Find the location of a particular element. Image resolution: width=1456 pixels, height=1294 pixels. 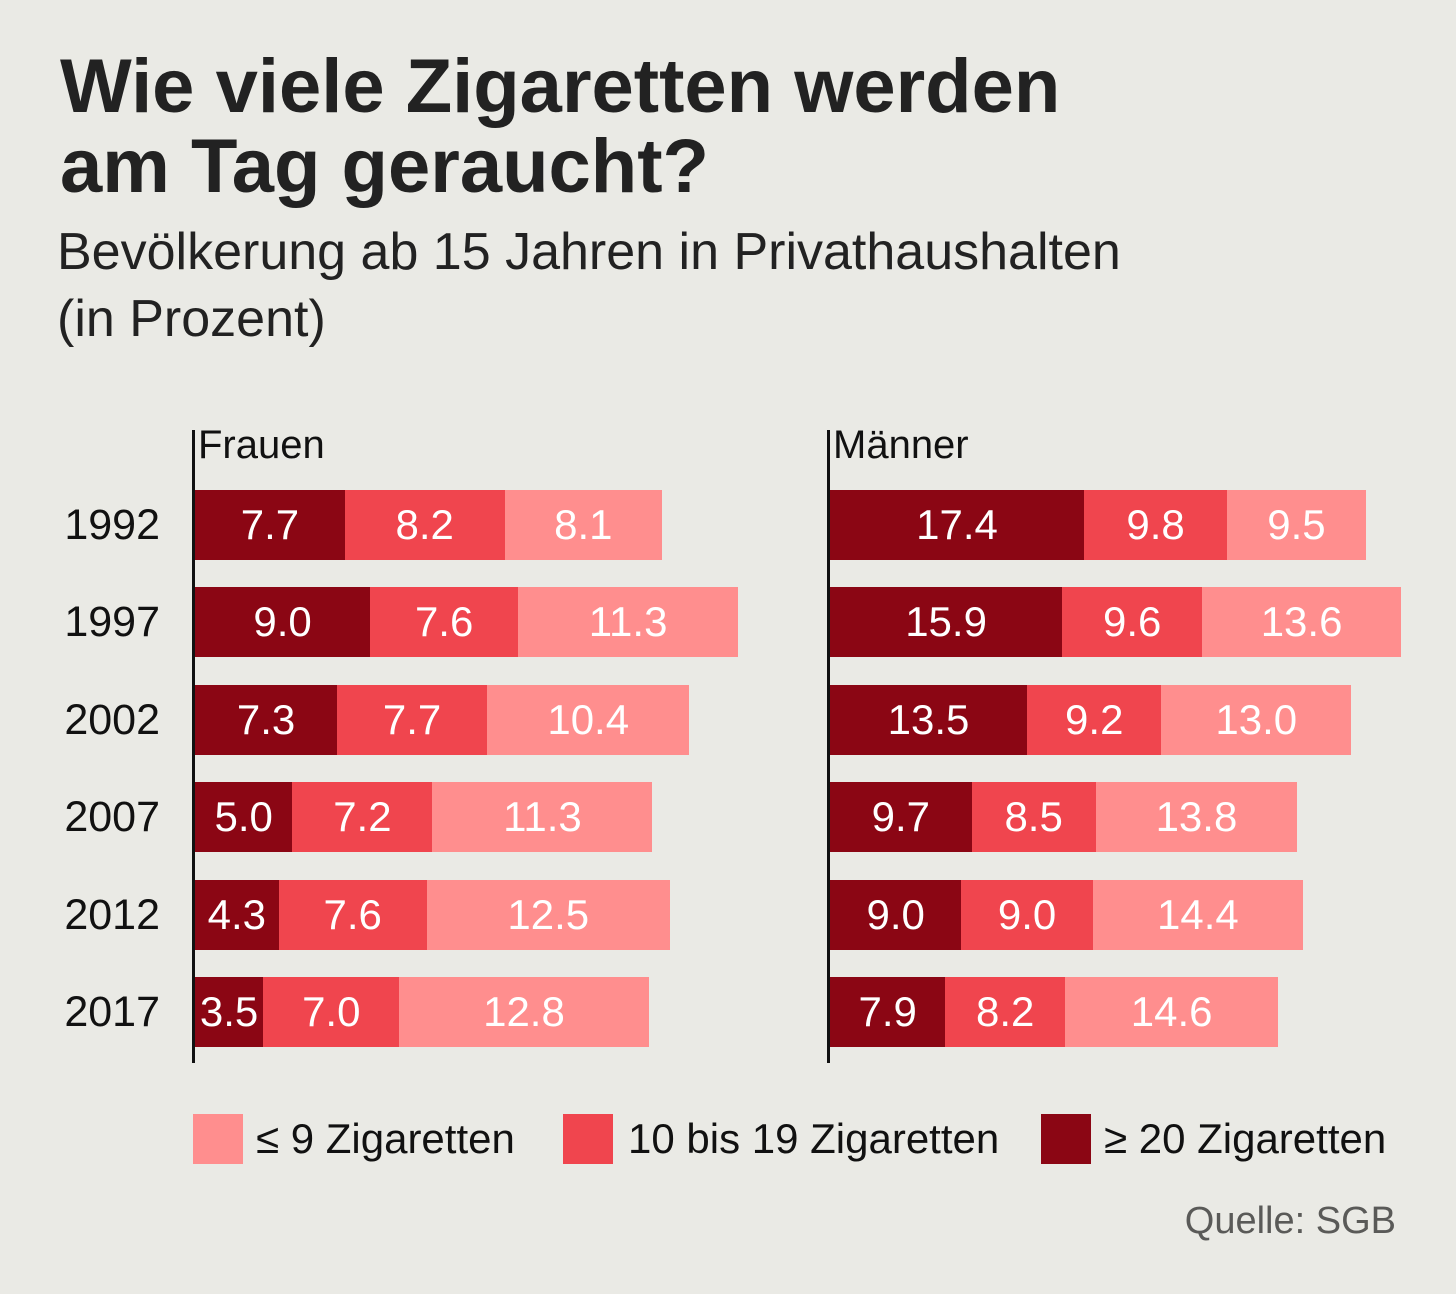

bar-segment-frauen-2007-10-bis-19-zigaretten: 7.2 is located at coordinates (362, 817).